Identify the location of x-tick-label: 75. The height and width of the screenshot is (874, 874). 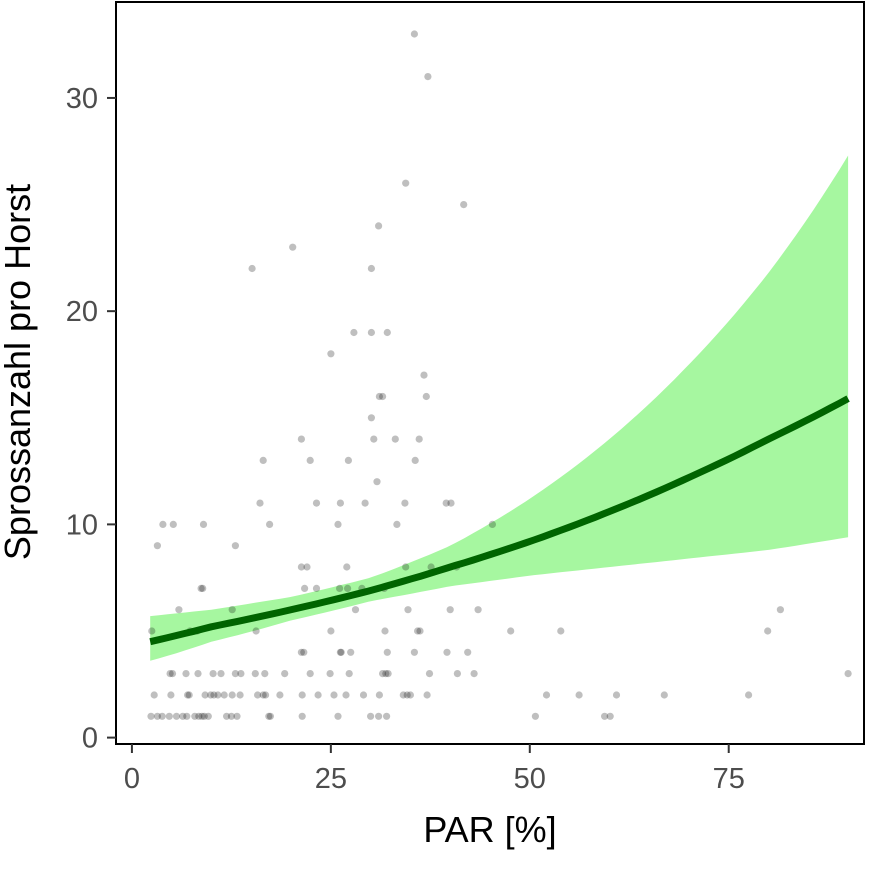
(729, 779).